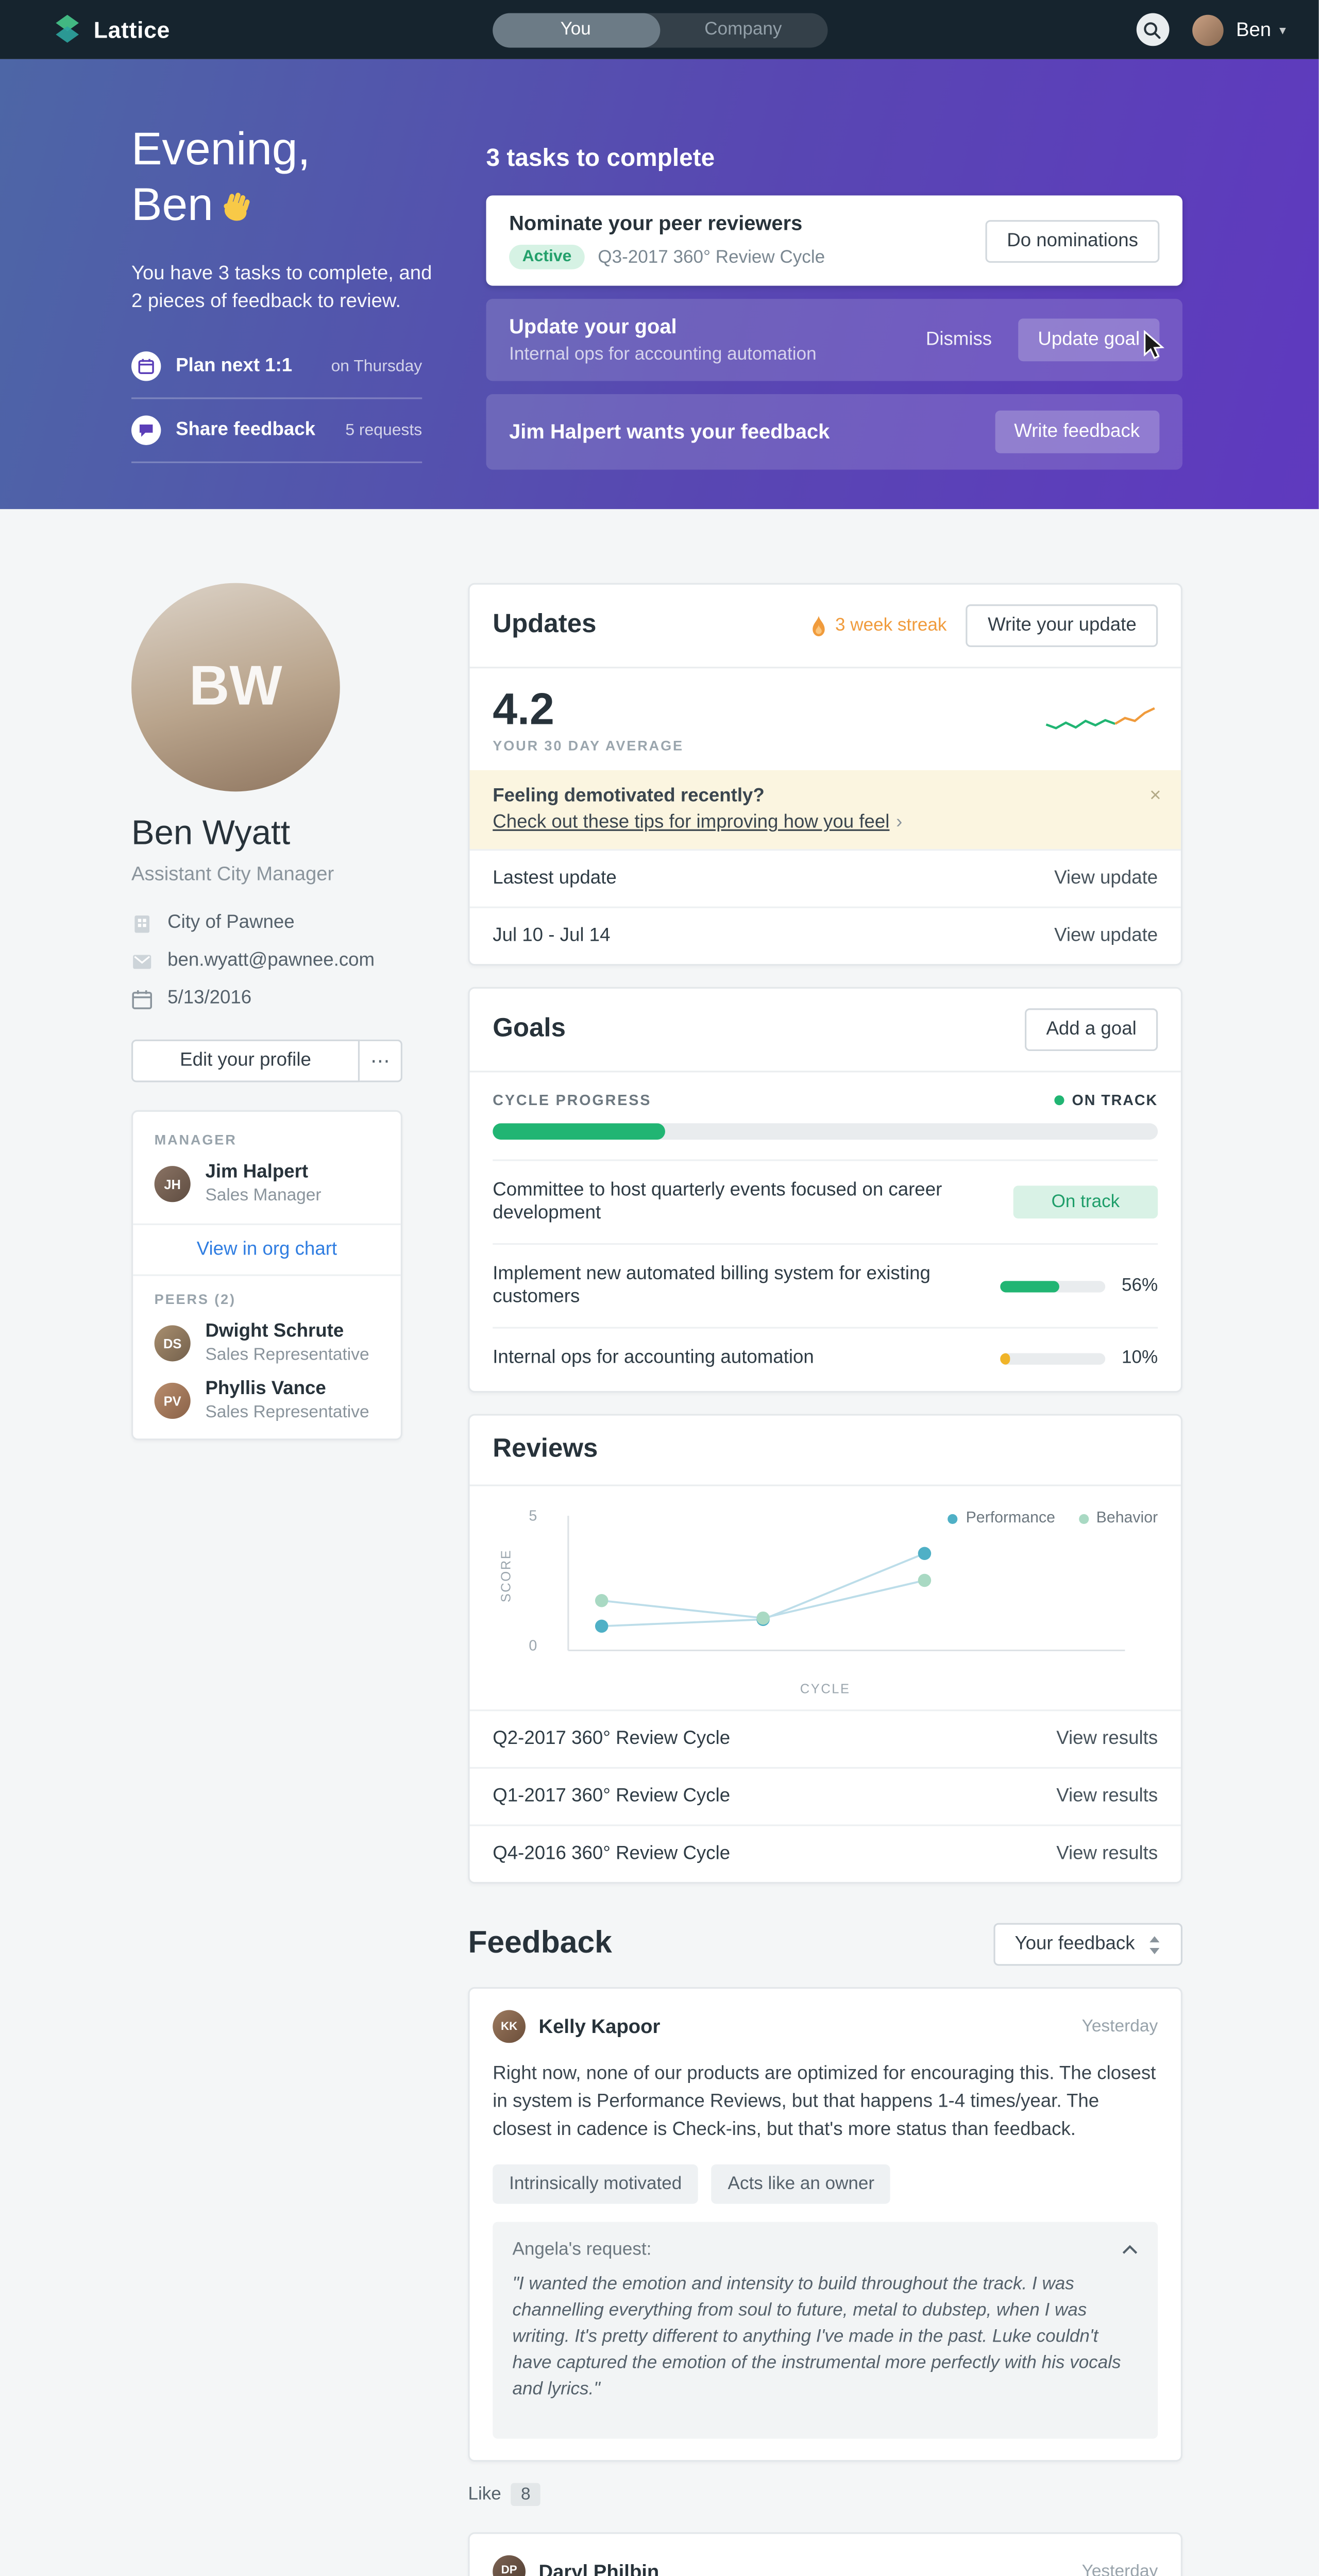  What do you see at coordinates (547, 256) in the screenshot?
I see `status-badge-active: Active` at bounding box center [547, 256].